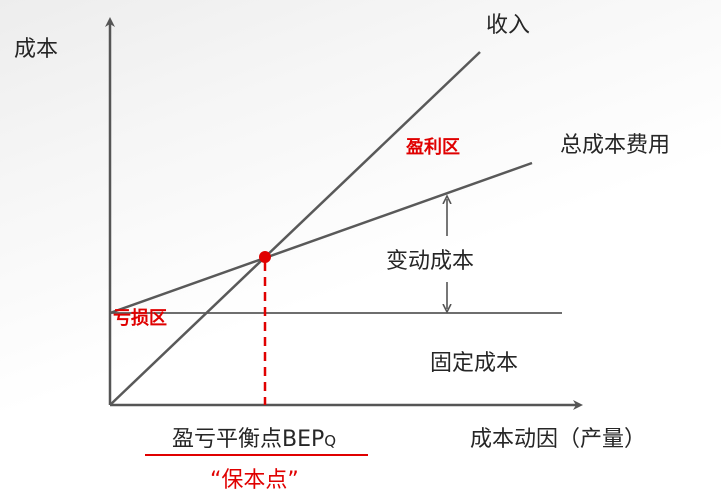 The image size is (721, 500). What do you see at coordinates (140, 318) in the screenshot?
I see `loss-zone-label: 亏损区` at bounding box center [140, 318].